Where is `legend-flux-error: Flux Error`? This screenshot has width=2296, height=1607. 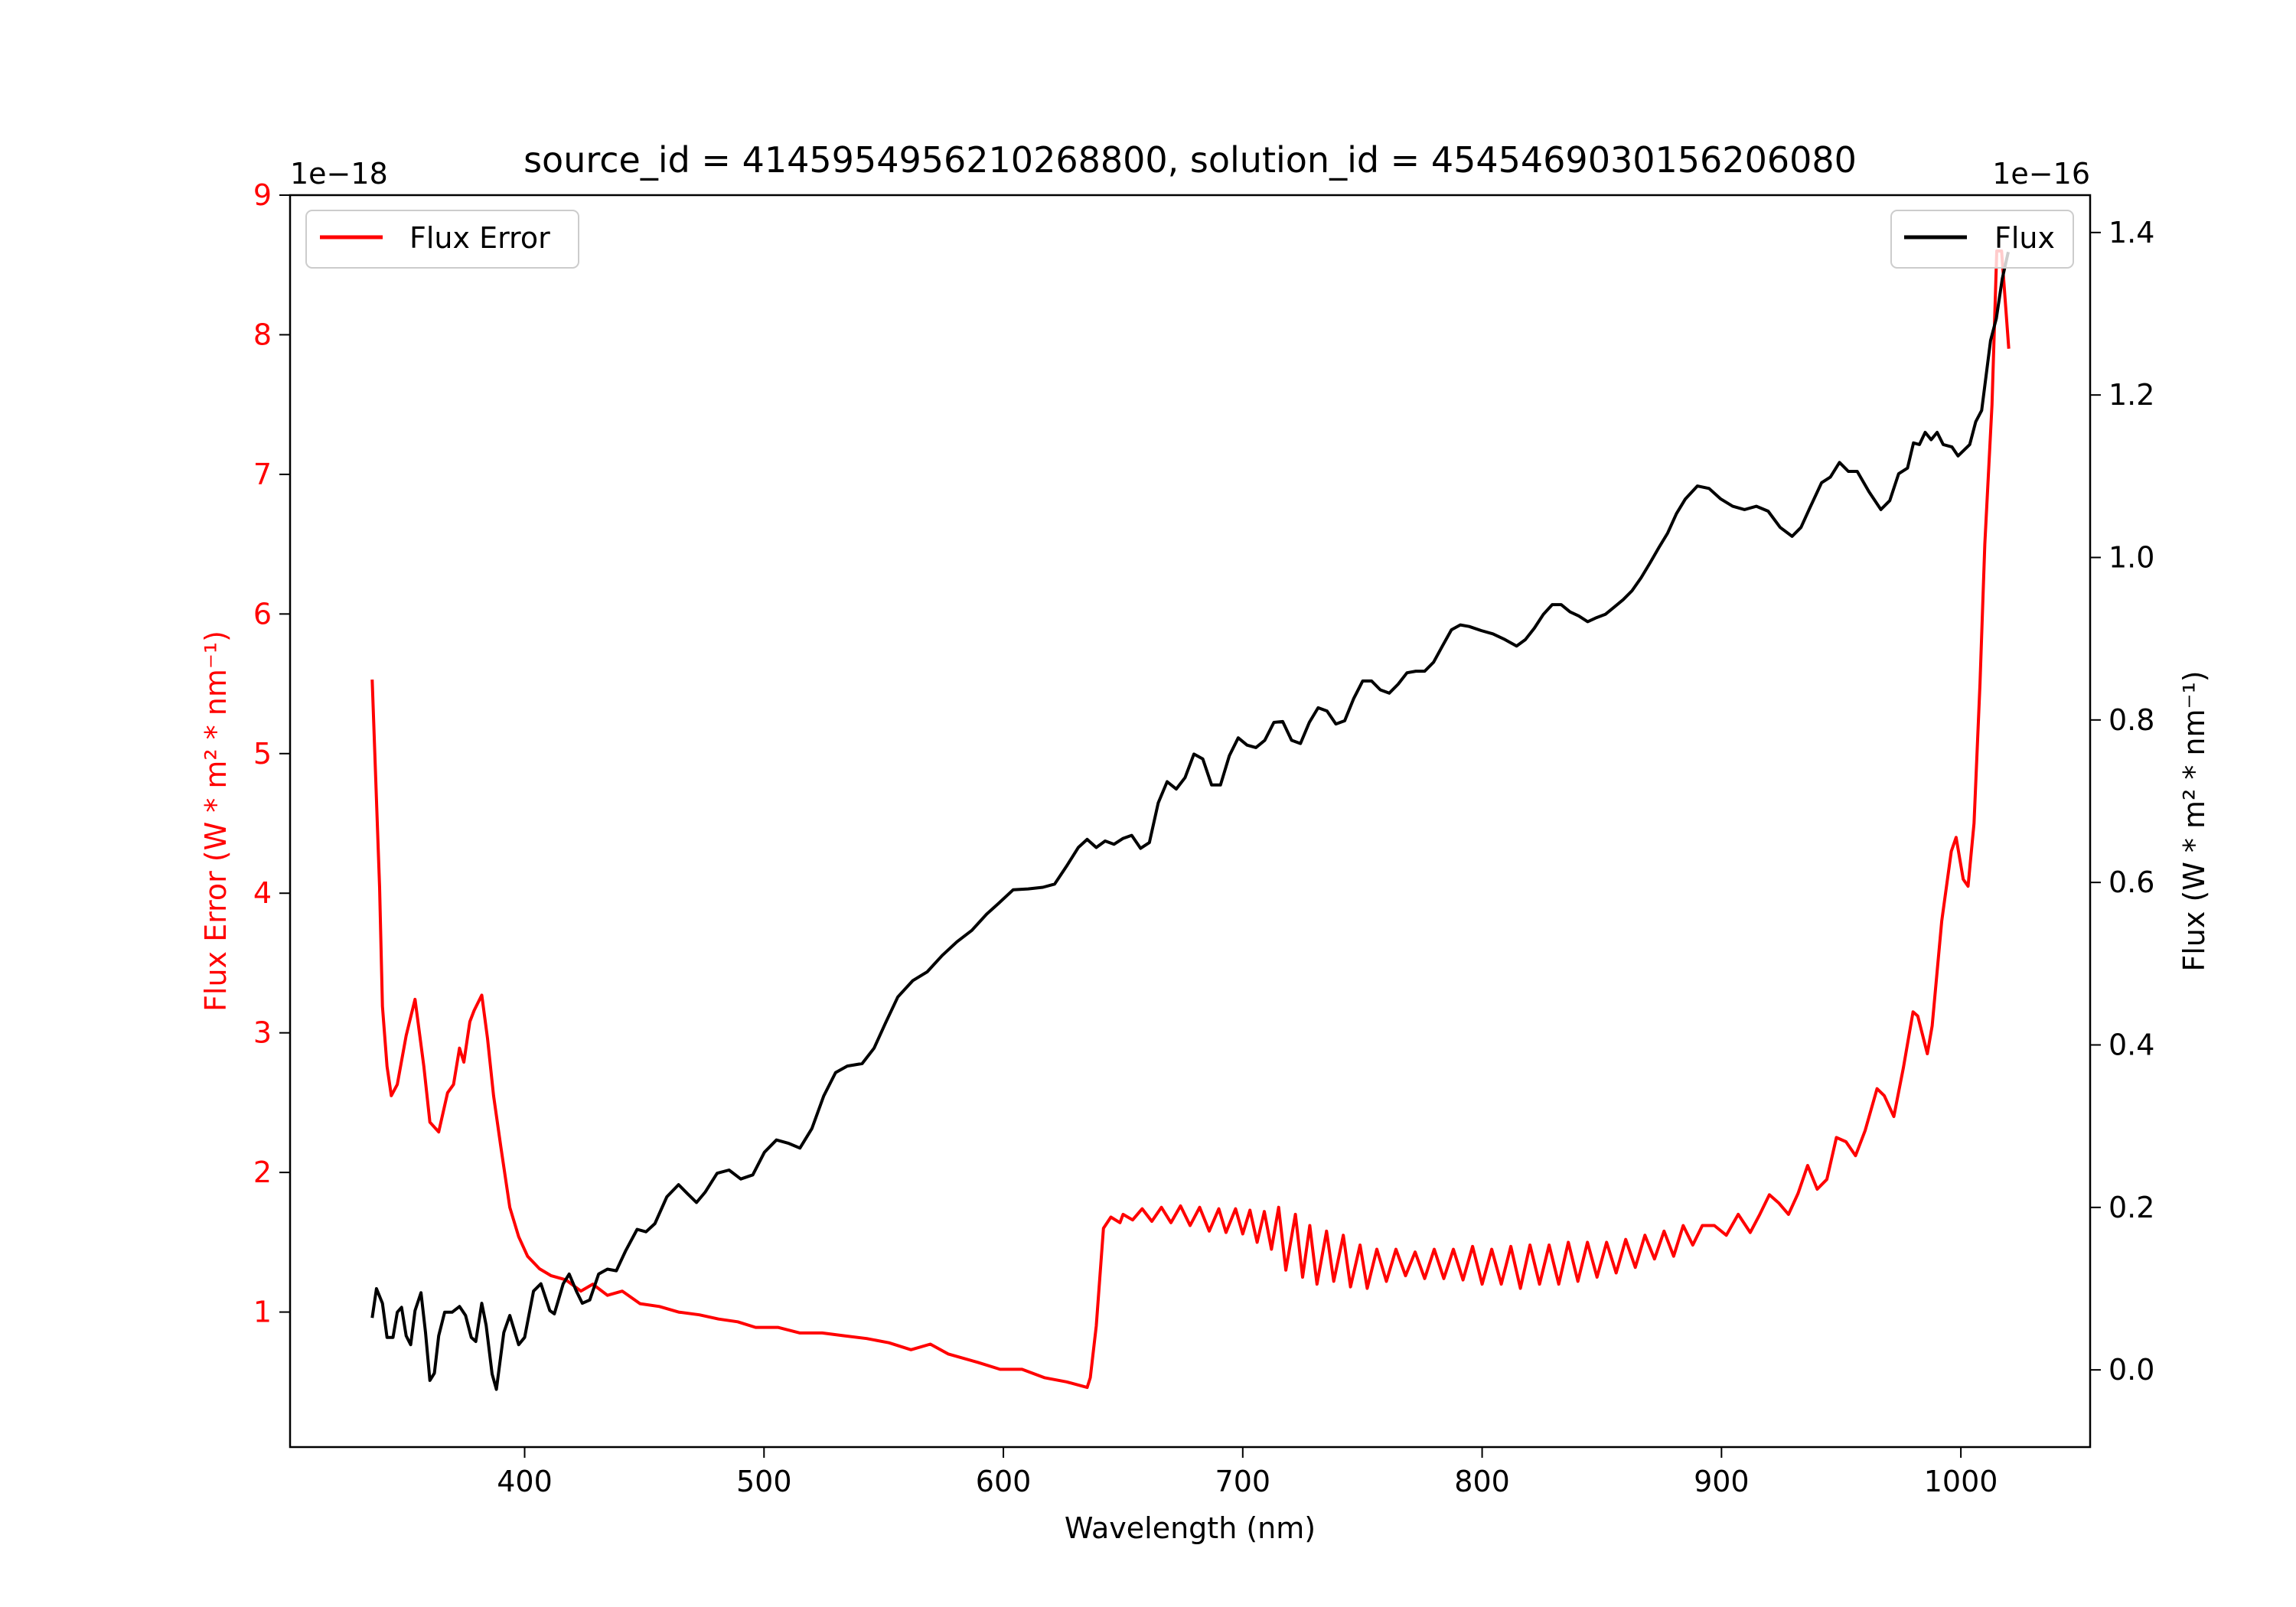 legend-flux-error: Flux Error is located at coordinates (442, 239).